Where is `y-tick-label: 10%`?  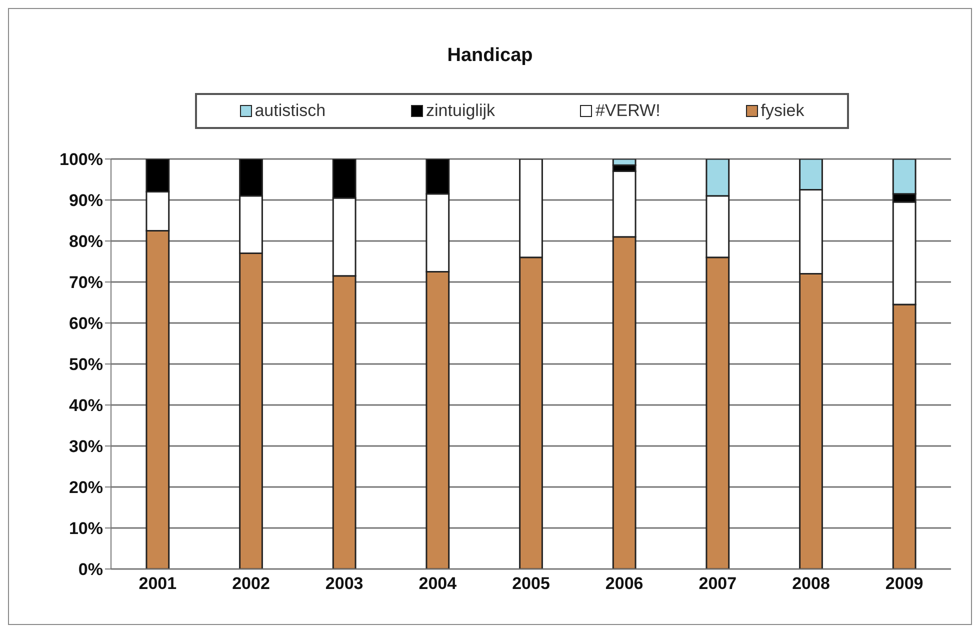
y-tick-label: 10% is located at coordinates (85, 528).